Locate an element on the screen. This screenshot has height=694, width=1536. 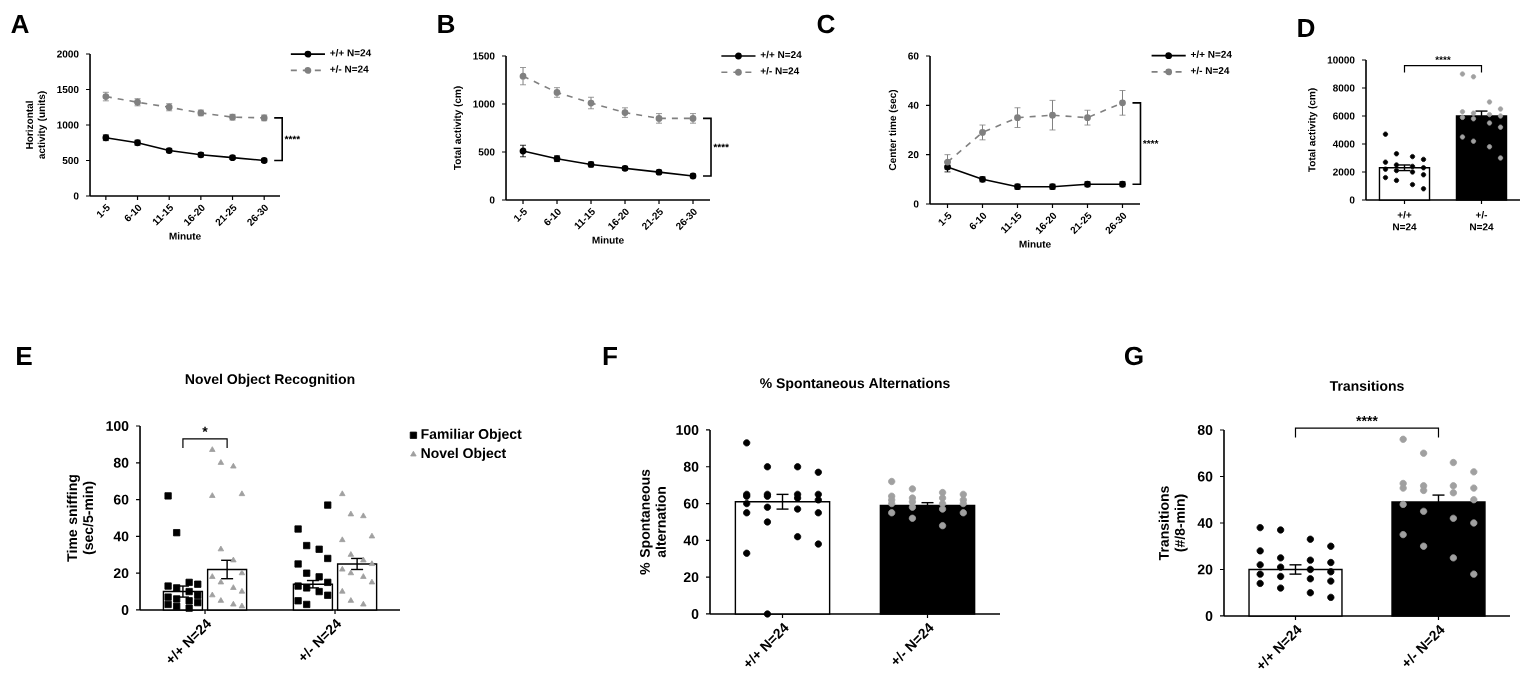
text: A is located at coordinates (20, 24).